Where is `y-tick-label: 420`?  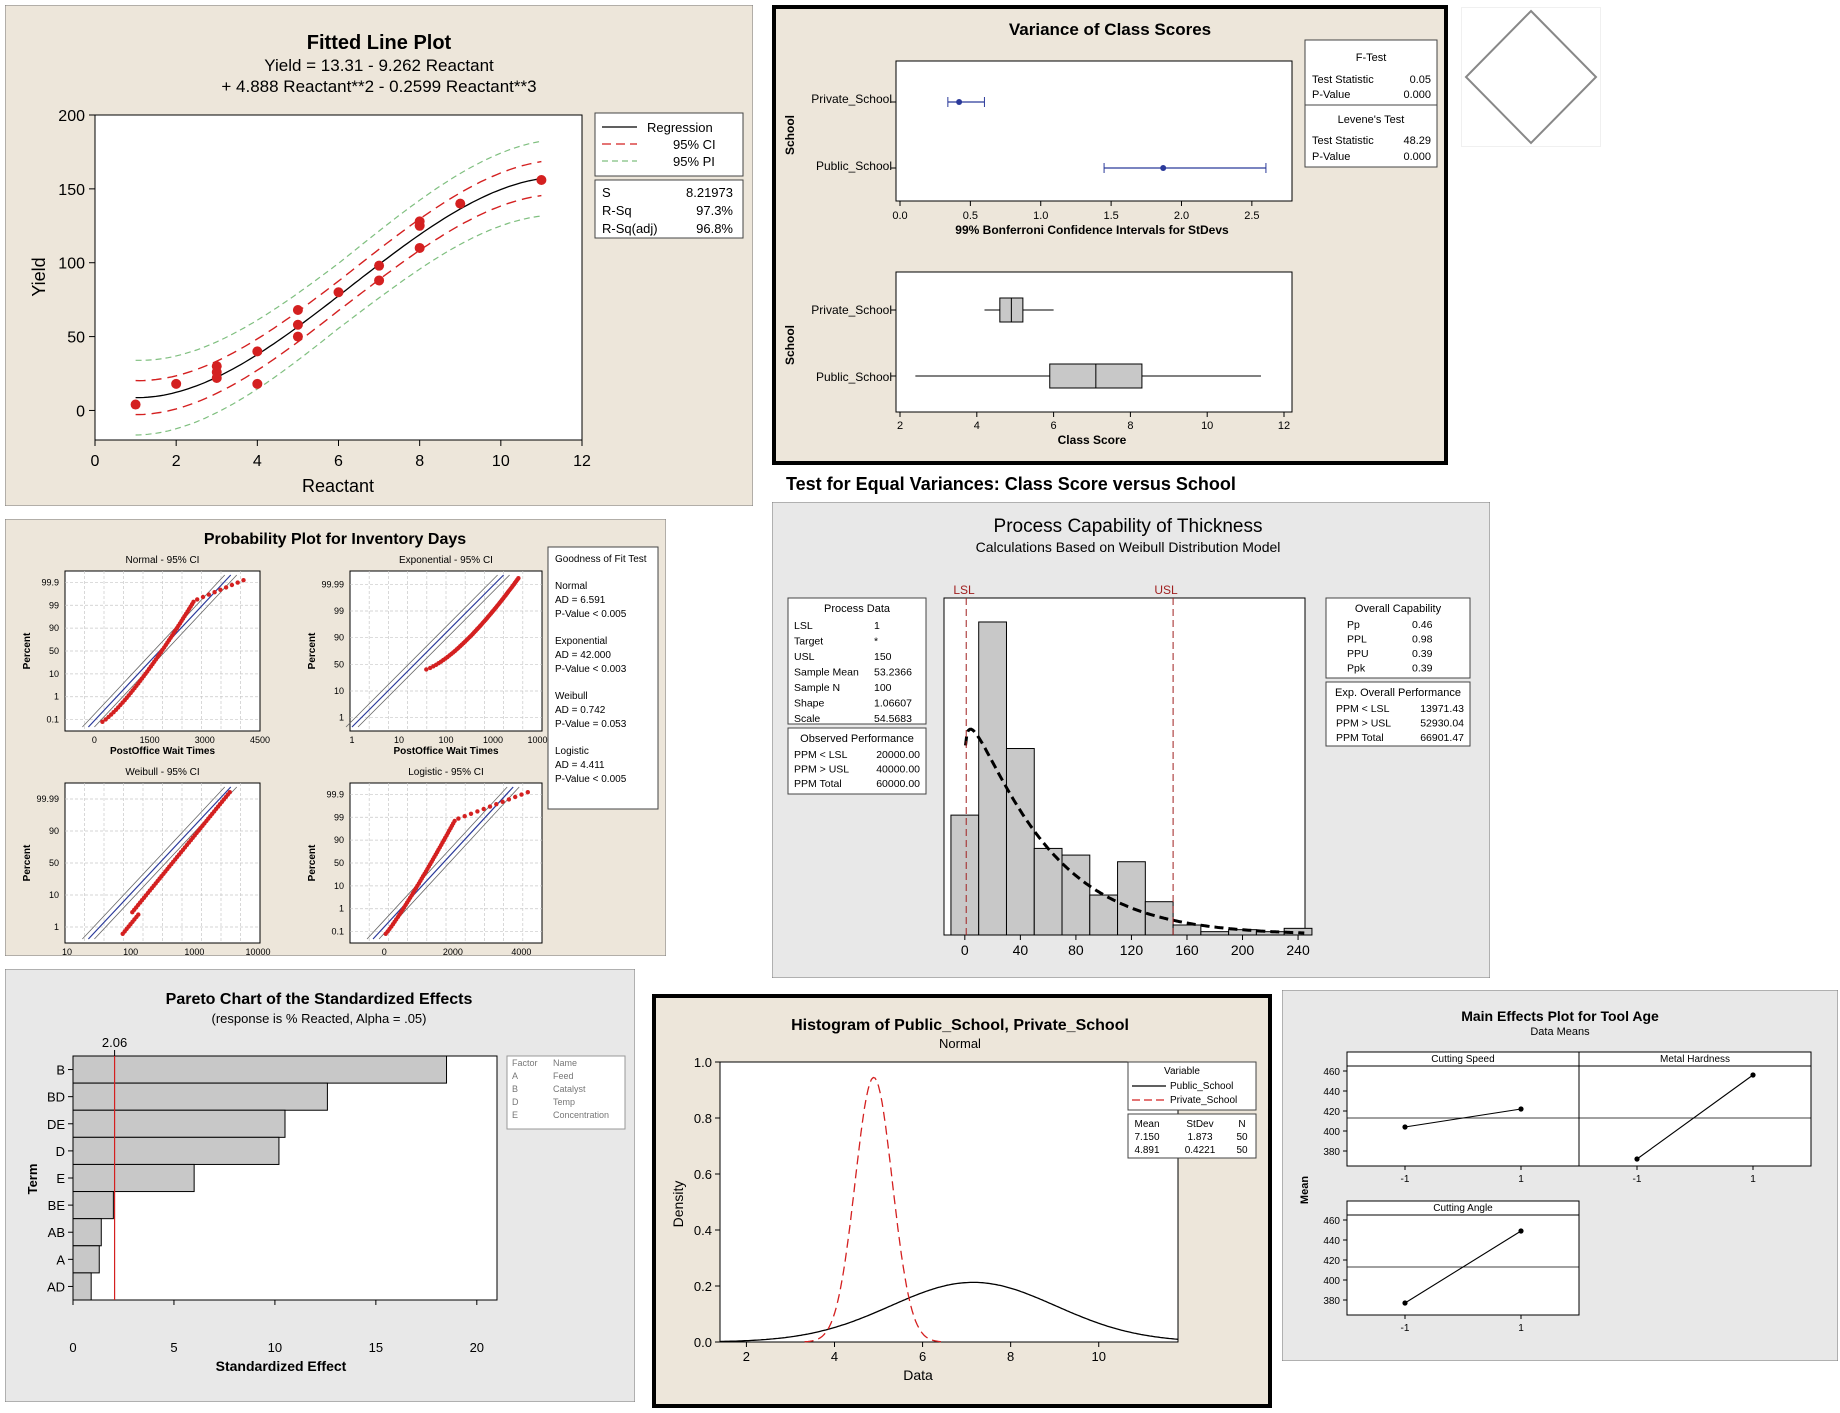 y-tick-label: 420 is located at coordinates (1331, 1261).